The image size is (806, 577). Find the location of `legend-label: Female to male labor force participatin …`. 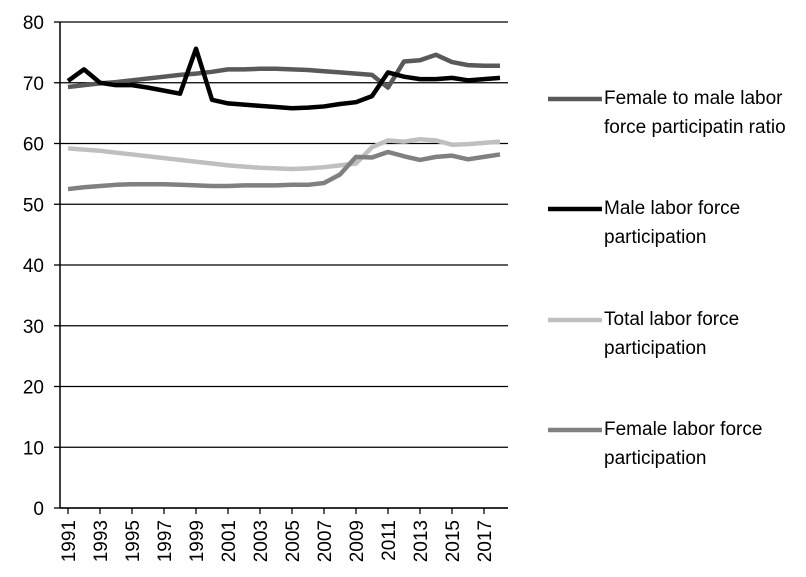

legend-label: Female to male labor force participatin … is located at coordinates (695, 113).